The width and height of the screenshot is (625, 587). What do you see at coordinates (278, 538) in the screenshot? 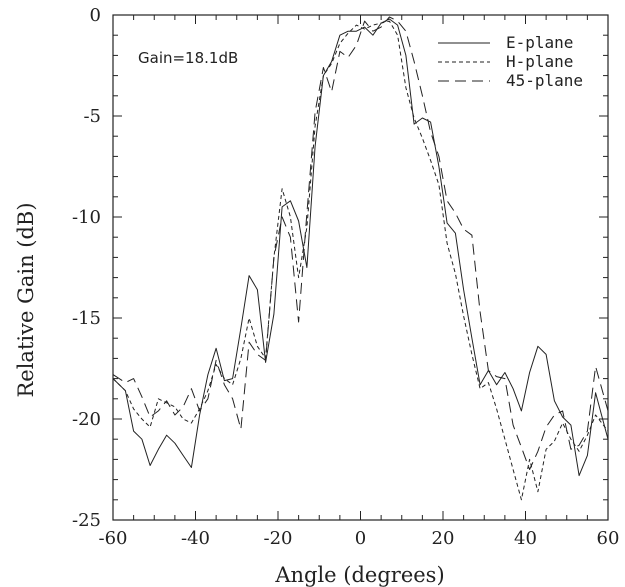
I see `x-tick-label: -20` at bounding box center [278, 538].